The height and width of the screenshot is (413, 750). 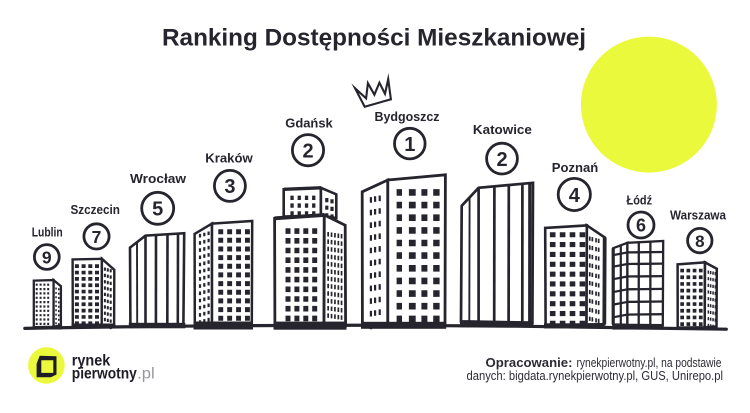 I want to click on svg-text: 3, so click(x=229, y=187).